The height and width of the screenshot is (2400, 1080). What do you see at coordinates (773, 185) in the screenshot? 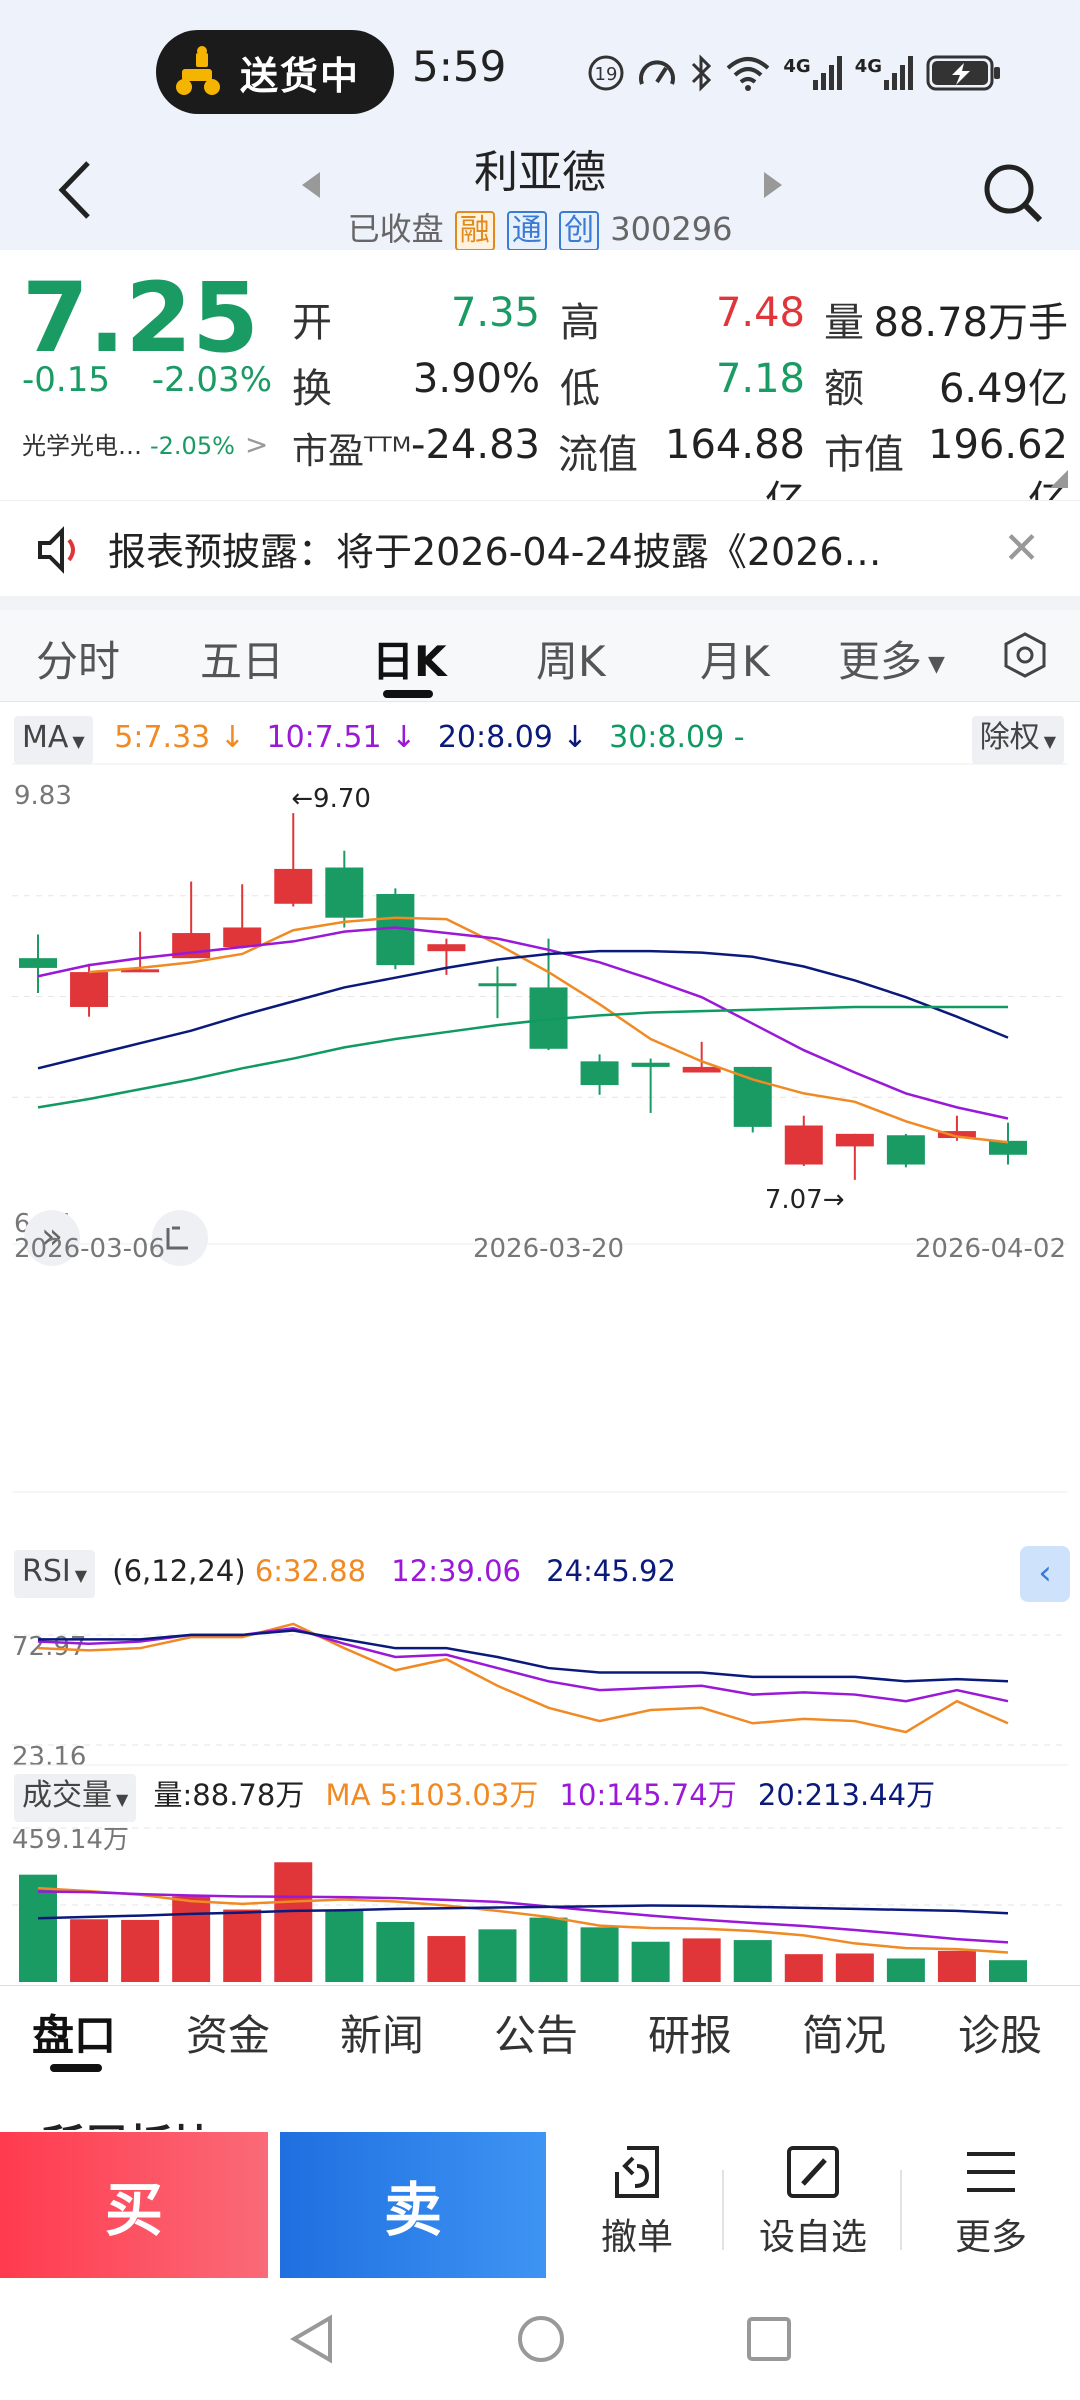
I see `next-stock-icon` at bounding box center [773, 185].